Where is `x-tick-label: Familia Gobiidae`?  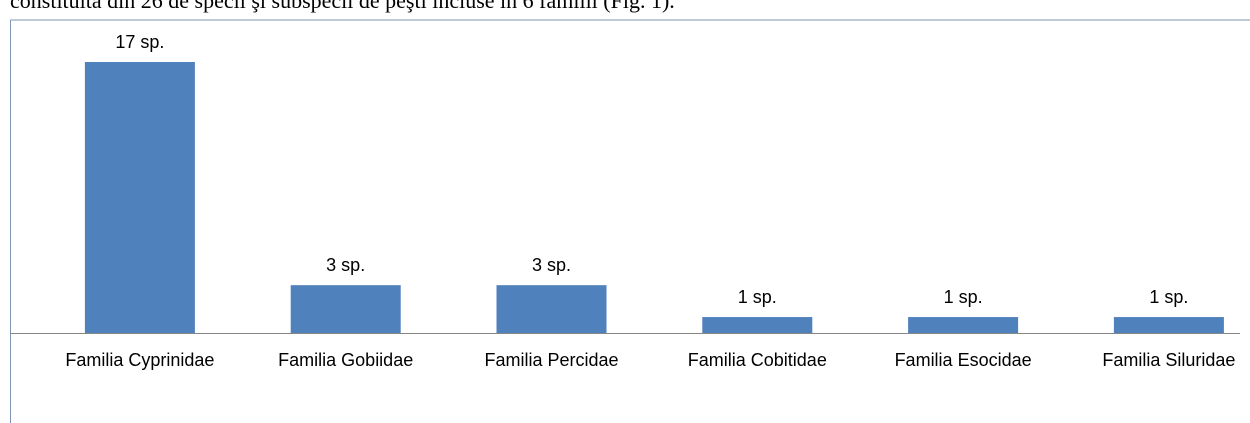 x-tick-label: Familia Gobiidae is located at coordinates (345, 360).